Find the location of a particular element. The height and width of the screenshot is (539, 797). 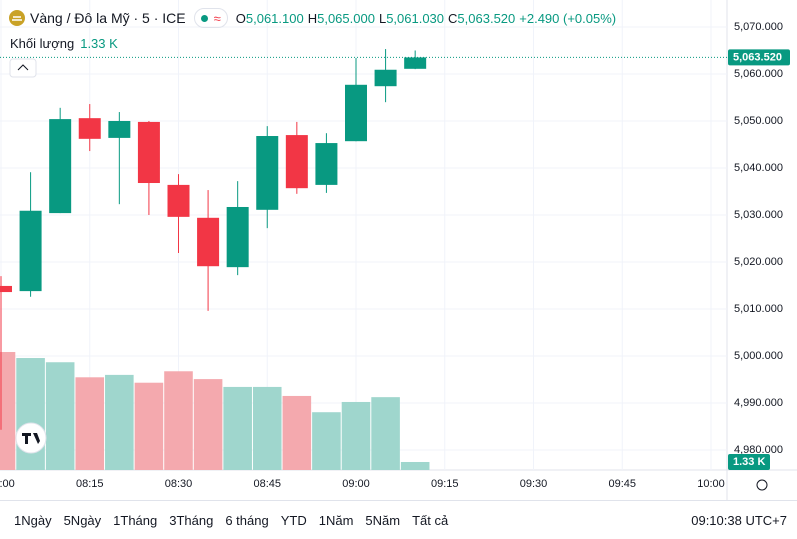

volume-bars is located at coordinates (215, 411).